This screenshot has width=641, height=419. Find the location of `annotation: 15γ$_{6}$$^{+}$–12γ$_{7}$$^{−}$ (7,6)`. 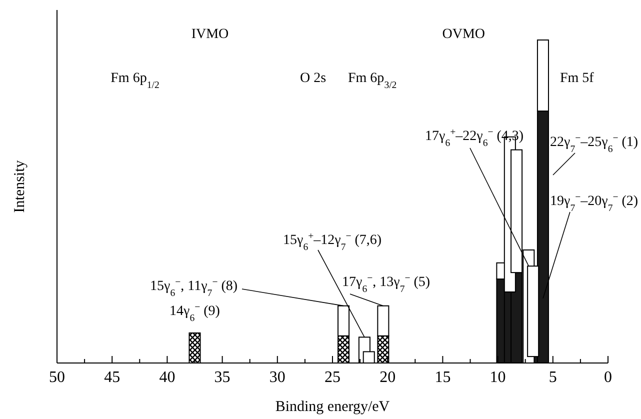

annotation: 15γ$_{6}$$^{+}$–12γ$_{7}$$^{−}$ (7,6) is located at coordinates (332, 241).